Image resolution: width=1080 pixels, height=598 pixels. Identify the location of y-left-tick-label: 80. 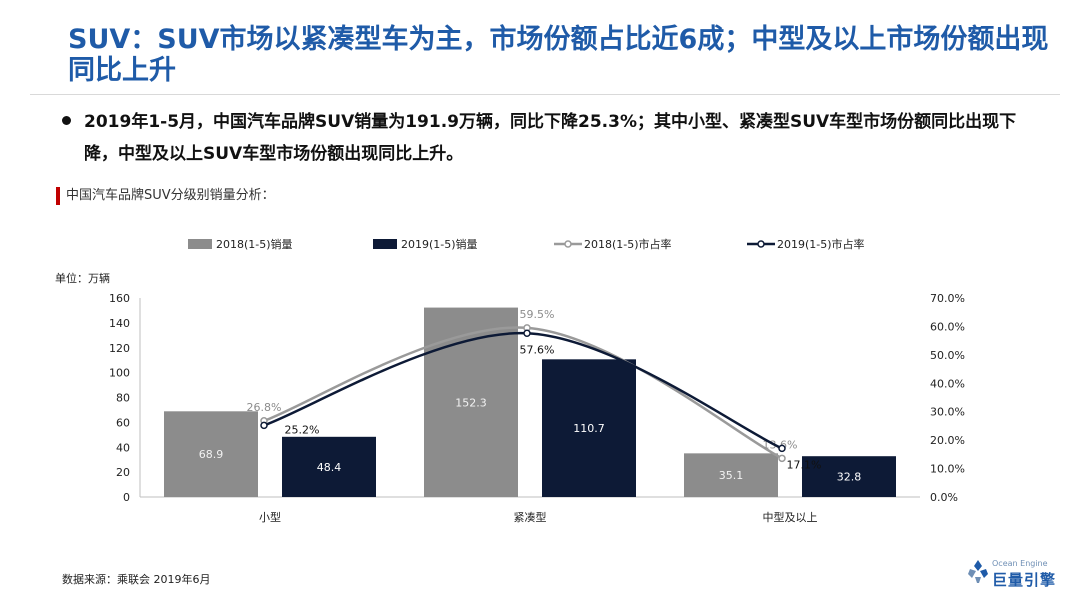
(123, 398).